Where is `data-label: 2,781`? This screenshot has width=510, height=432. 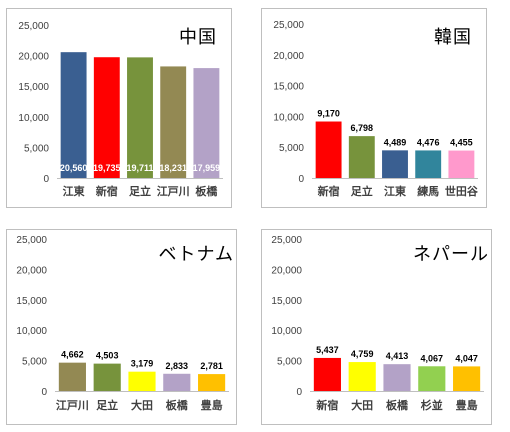
data-label: 2,781 is located at coordinates (211, 366).